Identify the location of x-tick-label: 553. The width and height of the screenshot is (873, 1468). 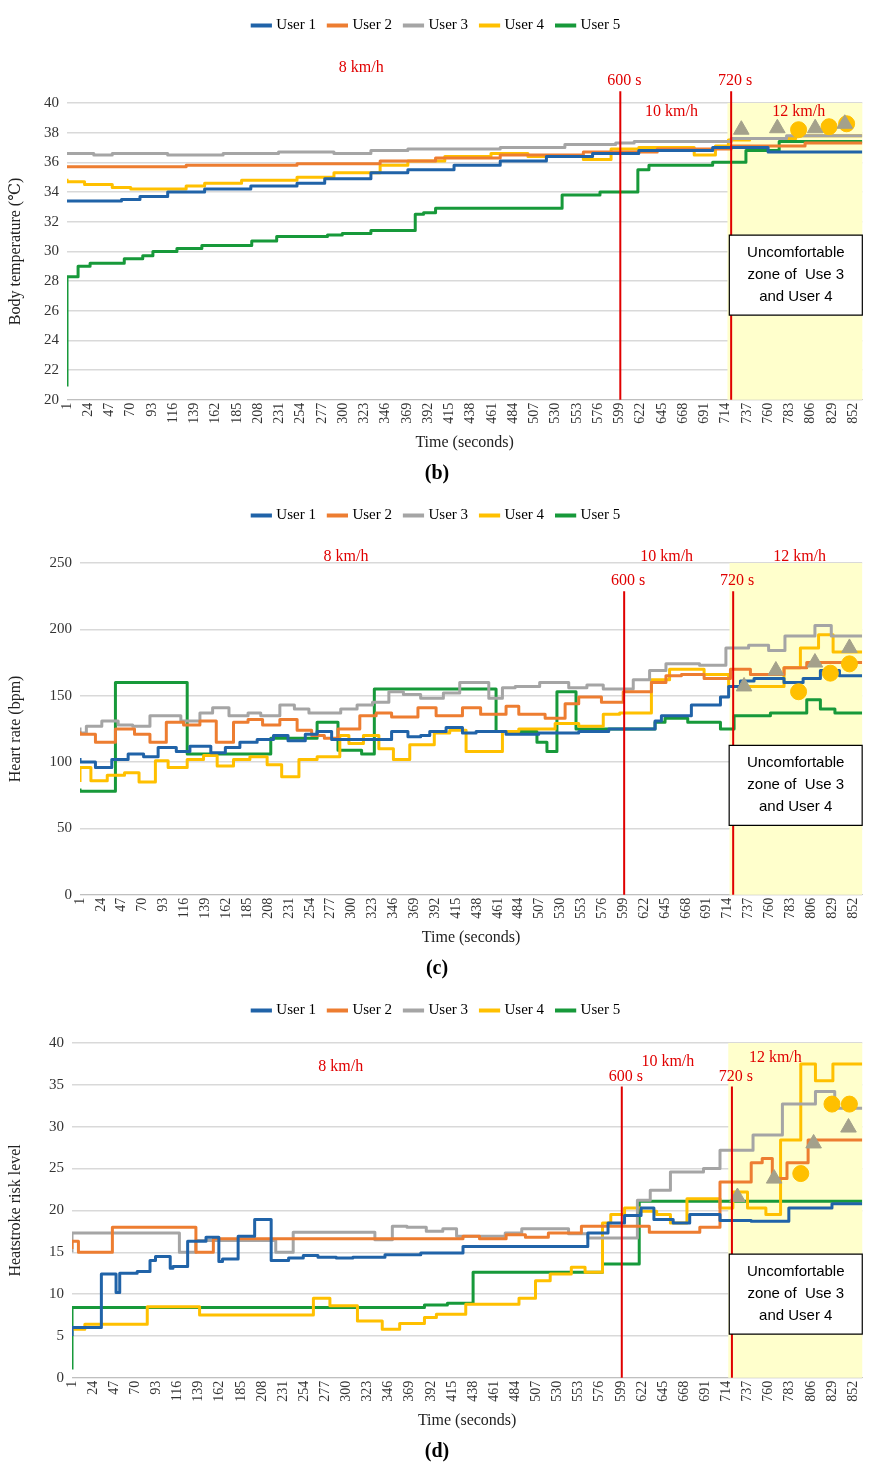
(581, 908).